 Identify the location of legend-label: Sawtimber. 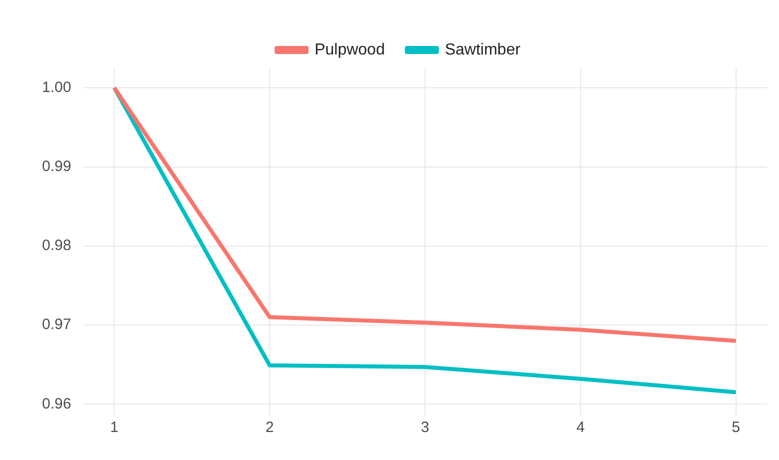
(483, 49).